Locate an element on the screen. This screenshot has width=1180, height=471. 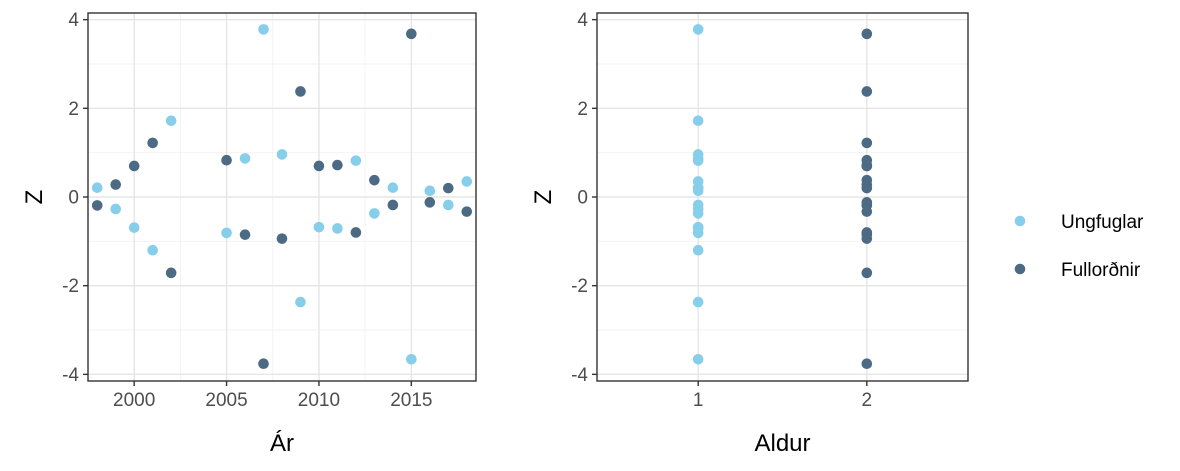
legend: Ungfuglar Fullorðnir is located at coordinates (1079, 246).